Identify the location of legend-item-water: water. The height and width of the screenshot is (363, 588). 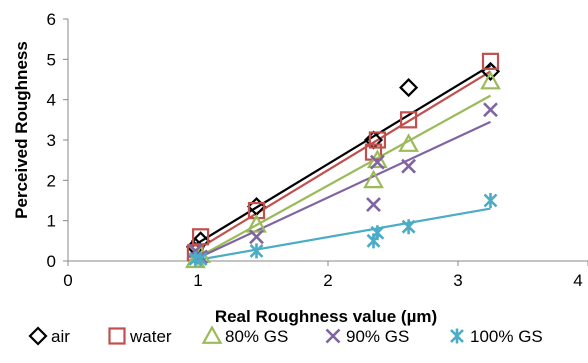
(140, 336).